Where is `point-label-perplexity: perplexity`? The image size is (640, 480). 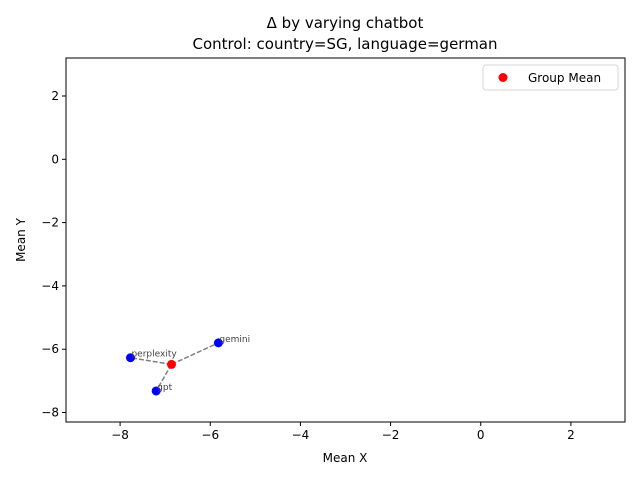 point-label-perplexity: perplexity is located at coordinates (154, 355).